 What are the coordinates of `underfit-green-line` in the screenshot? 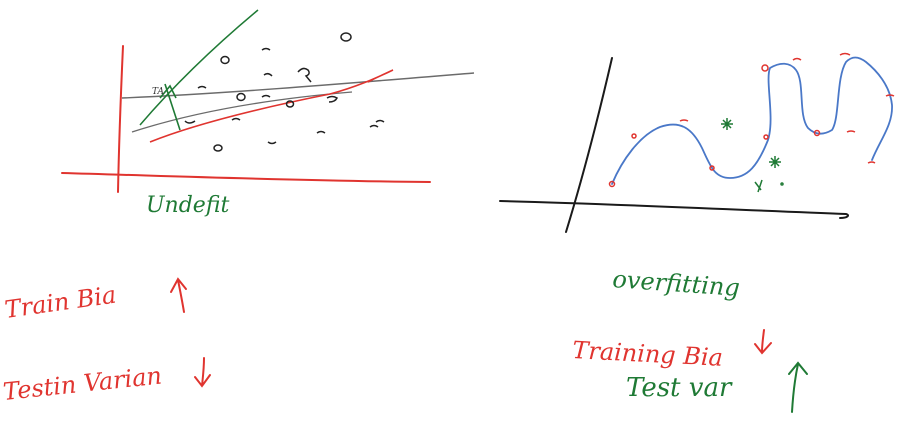 It's located at (199, 67).